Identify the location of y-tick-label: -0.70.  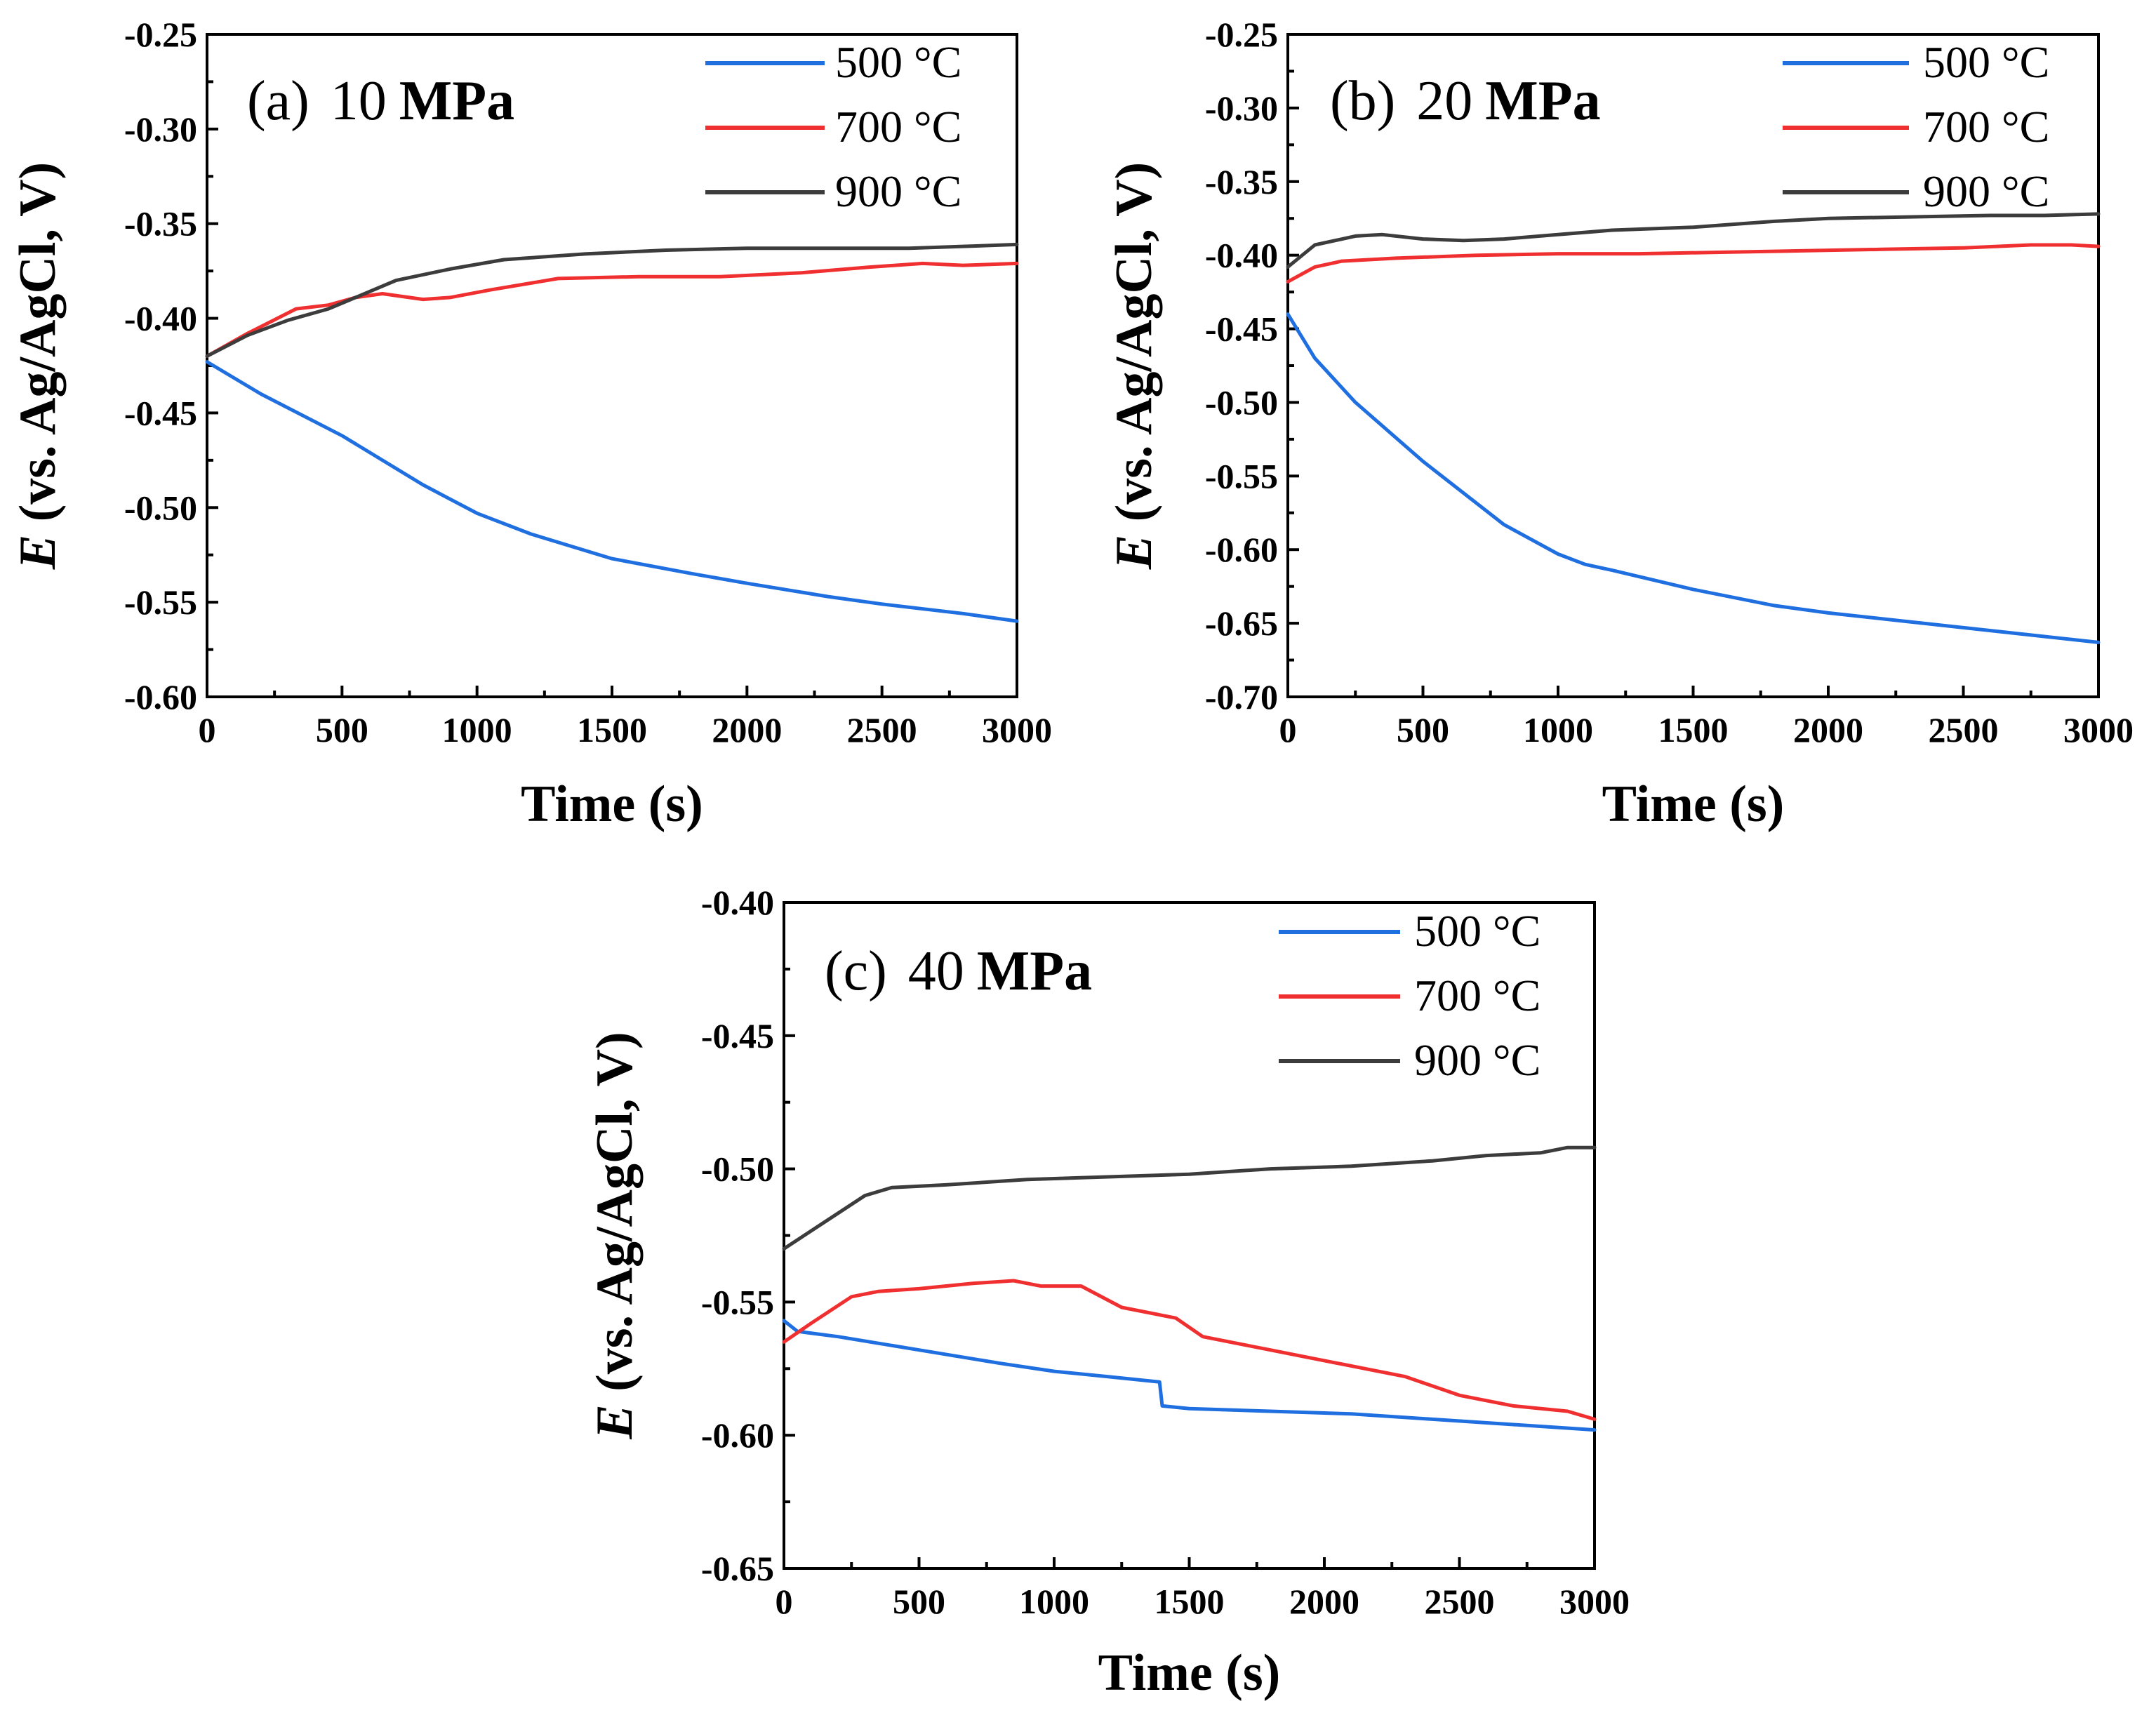
(1241, 697).